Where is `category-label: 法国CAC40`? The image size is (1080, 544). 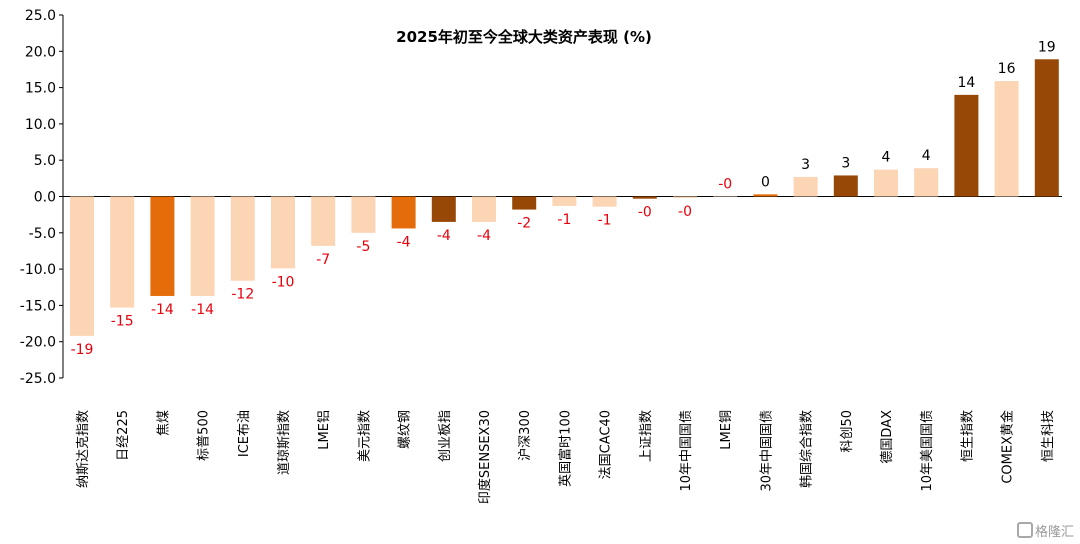
category-label: 法国CAC40 is located at coordinates (606, 444).